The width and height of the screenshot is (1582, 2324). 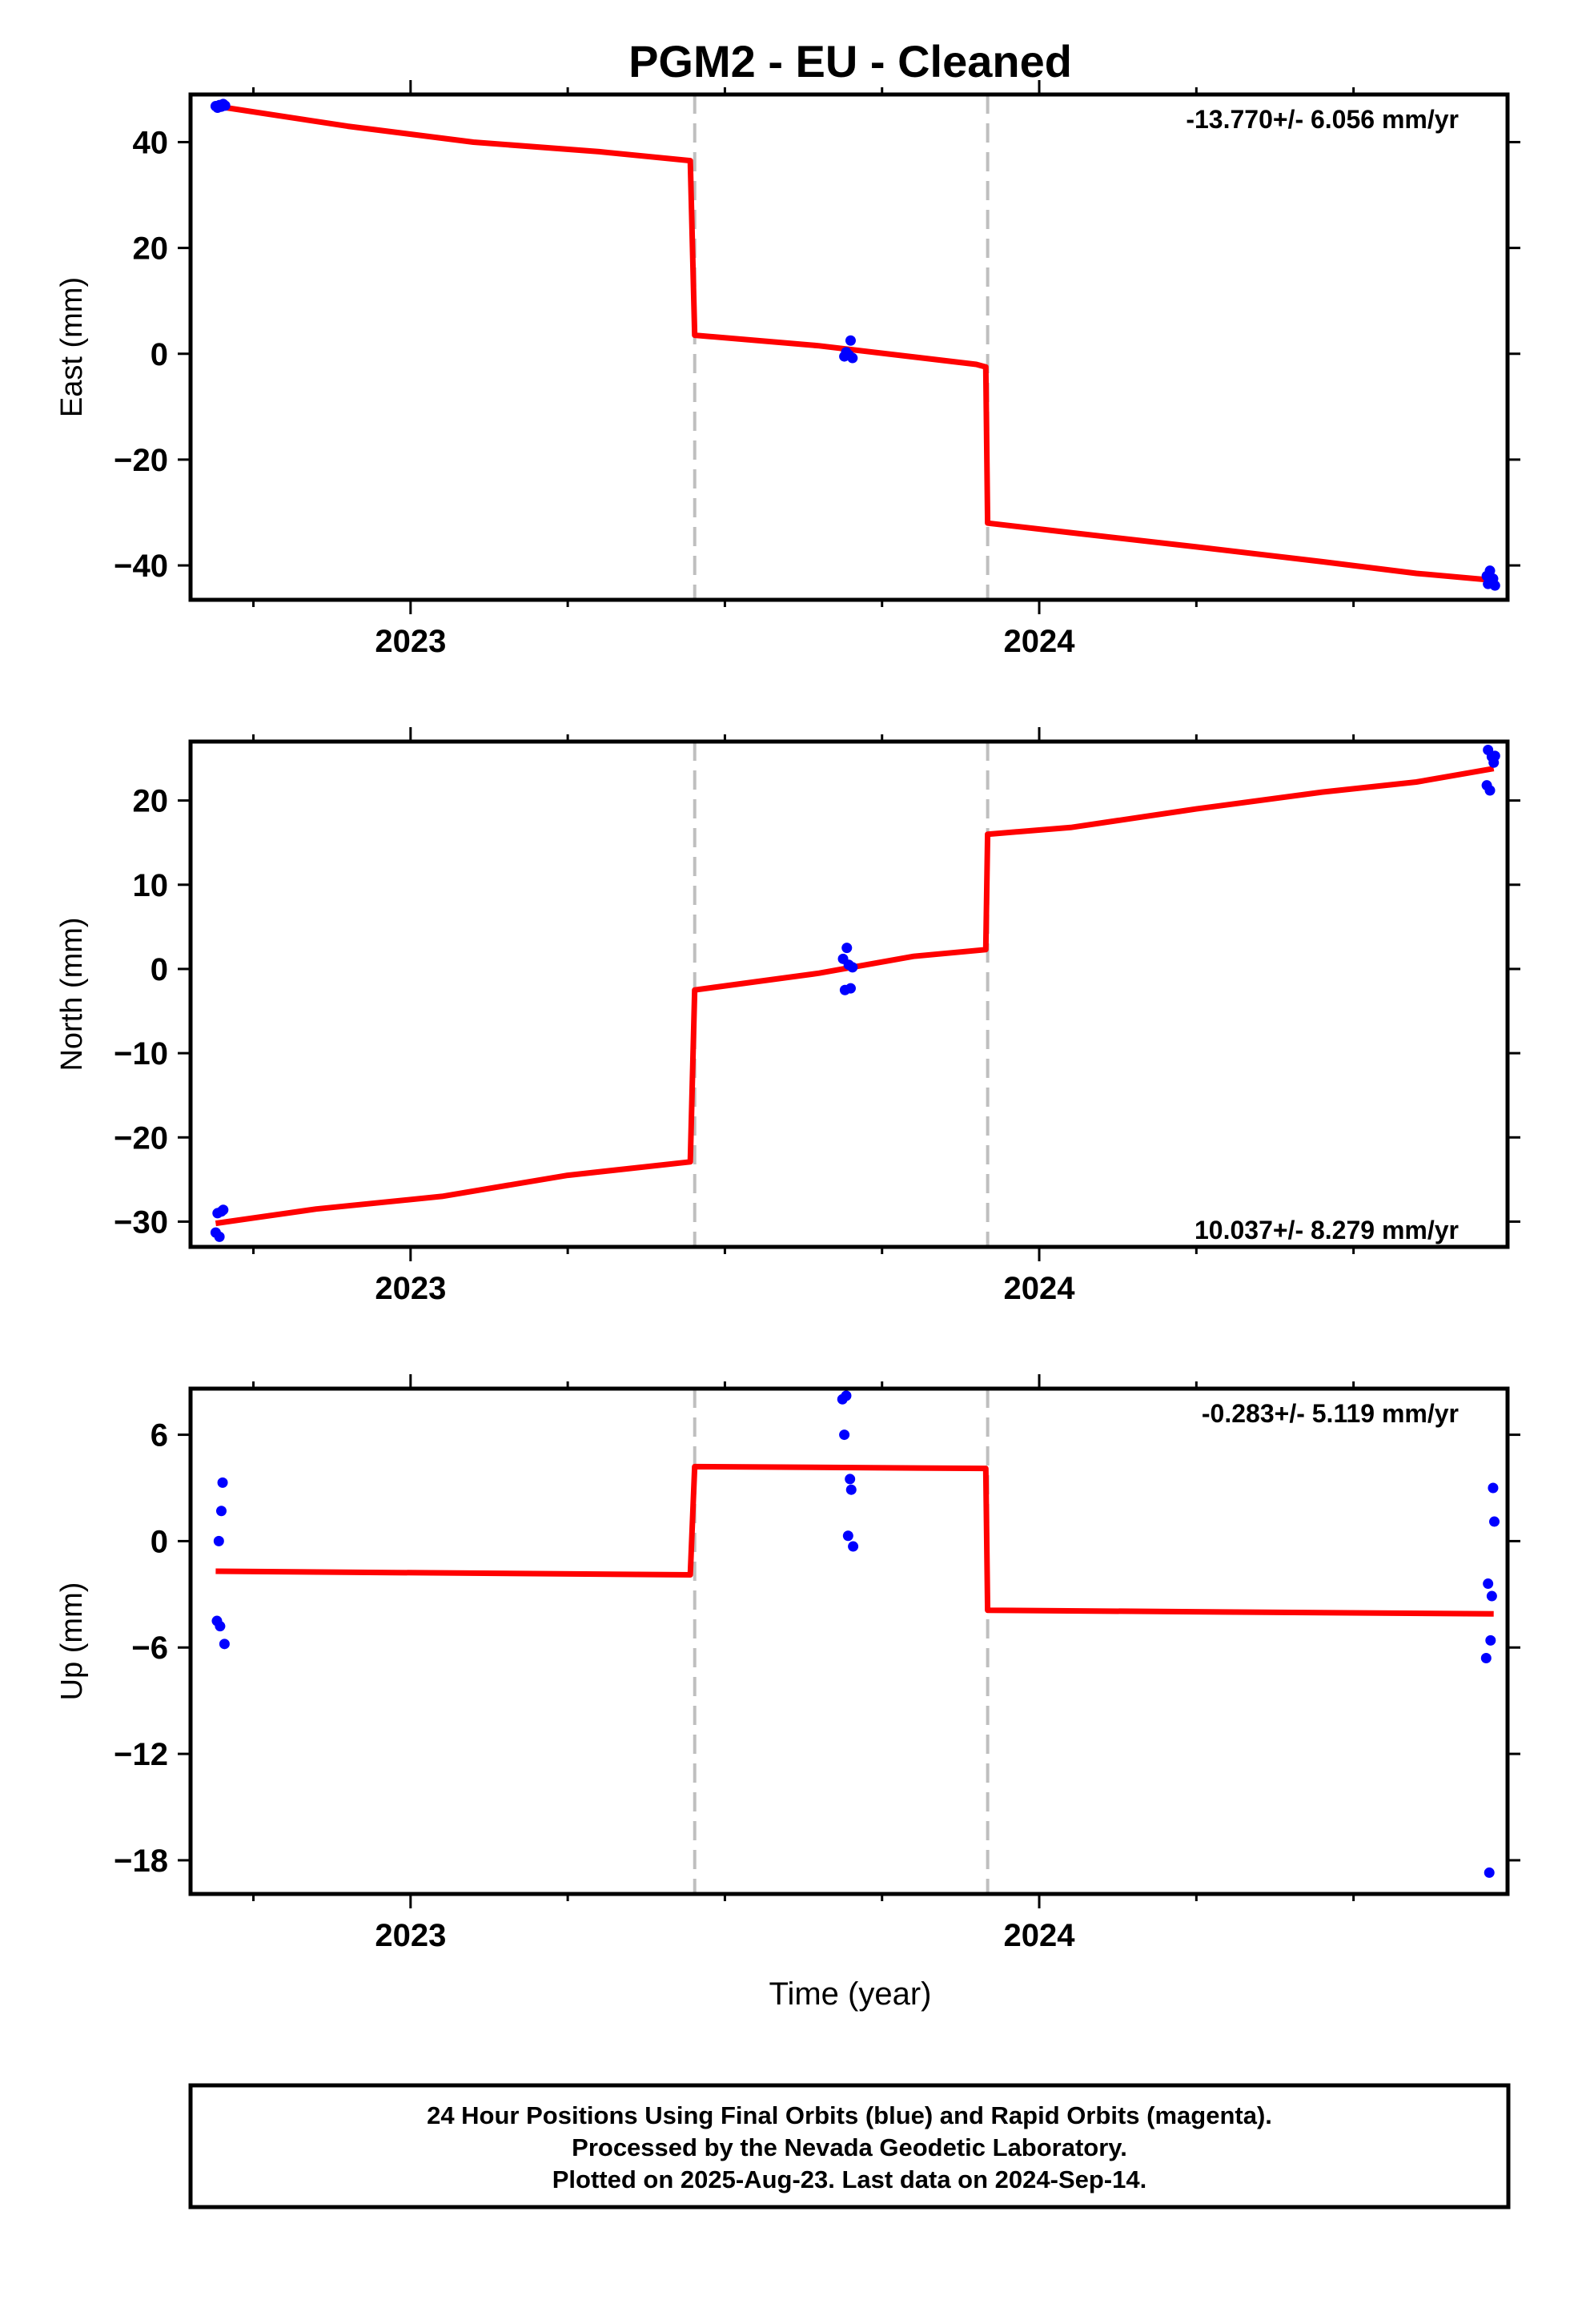 What do you see at coordinates (151, 142) in the screenshot?
I see `y-tick-label: 40` at bounding box center [151, 142].